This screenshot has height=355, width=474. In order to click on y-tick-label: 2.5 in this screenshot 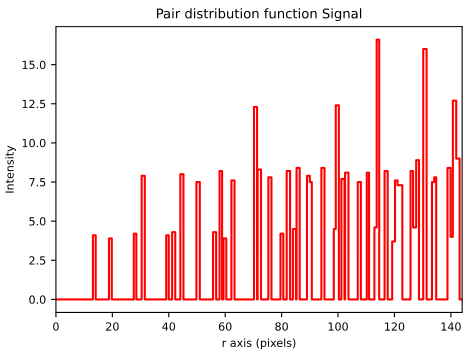, I will do `click(37, 260)`.